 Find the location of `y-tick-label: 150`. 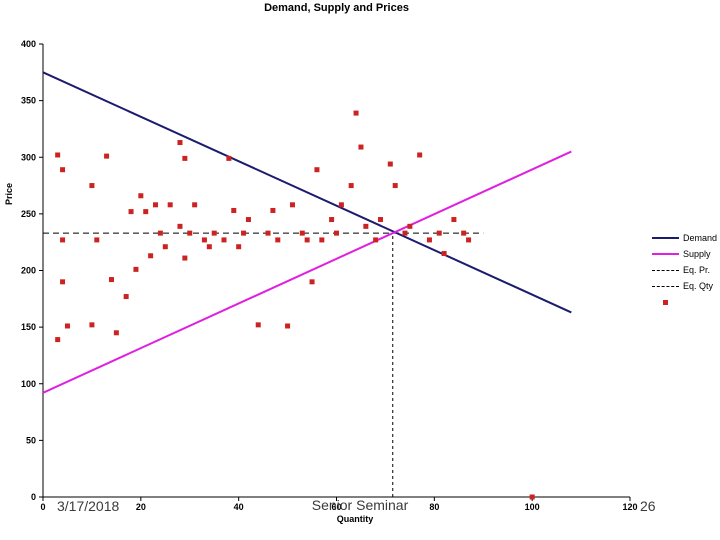

y-tick-label: 150 is located at coordinates (28, 327).